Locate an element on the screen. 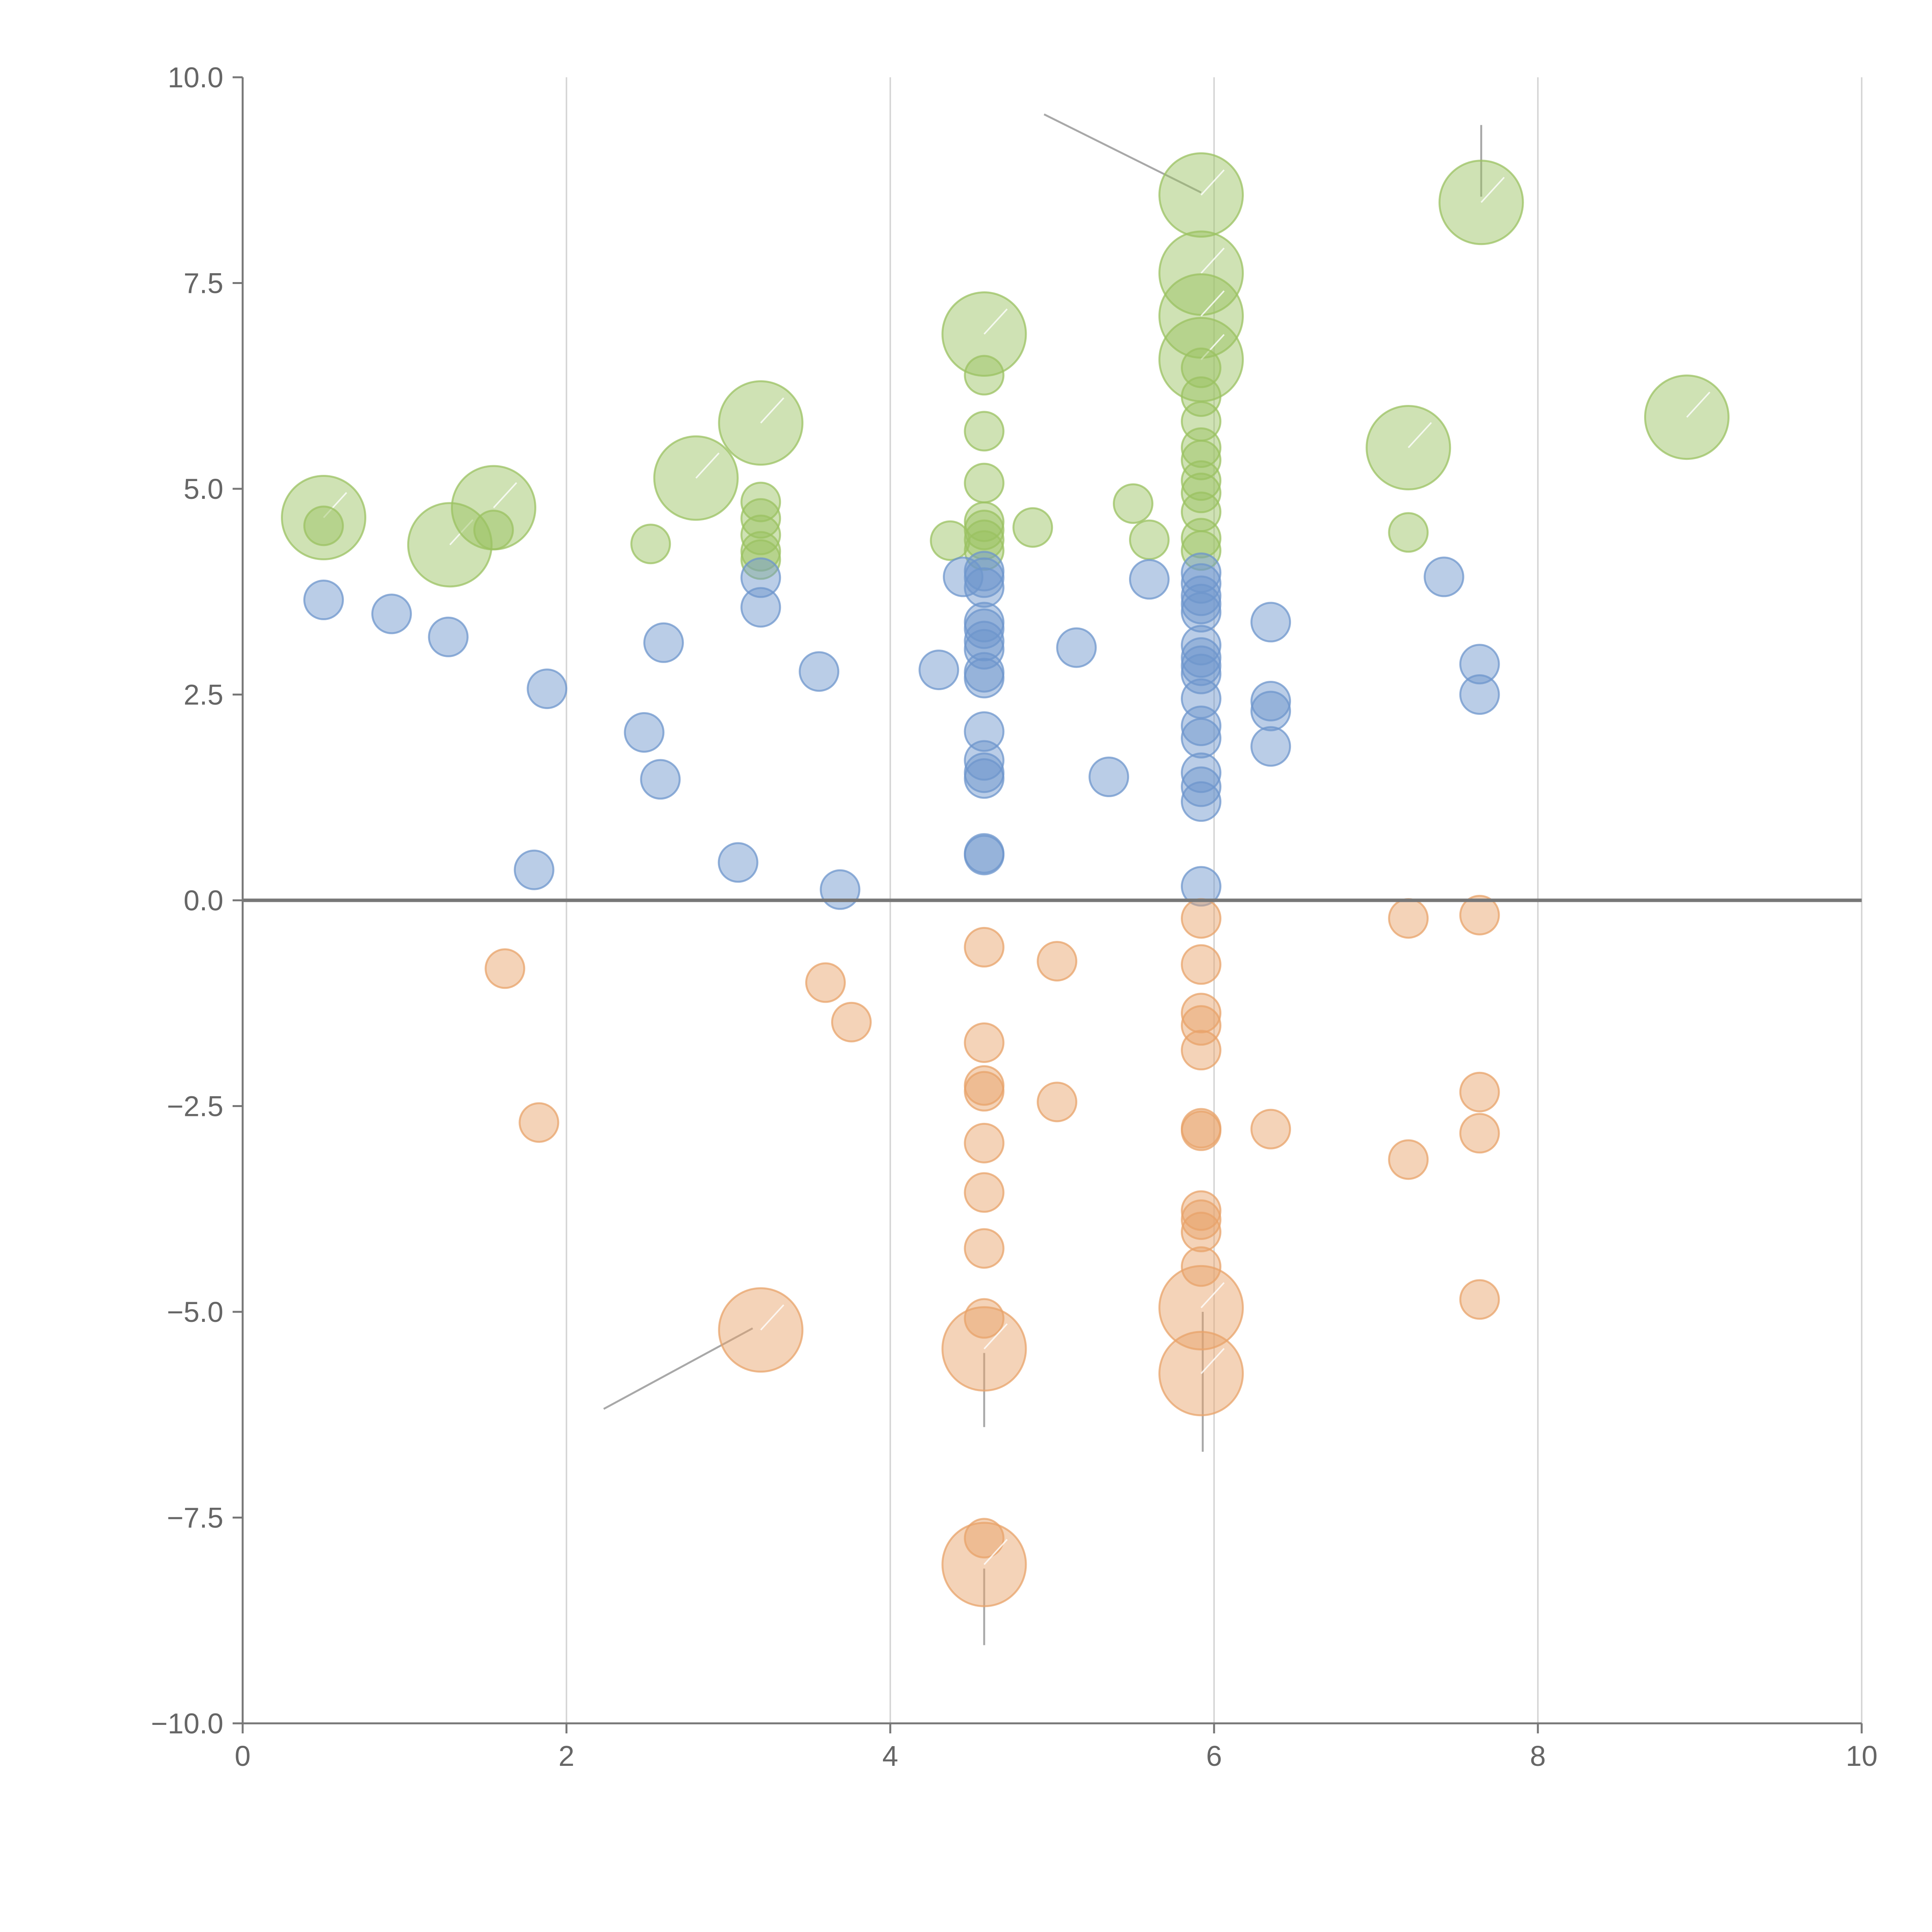 This screenshot has width=1932, height=1932. y-tick-label: 5.0 is located at coordinates (204, 489).